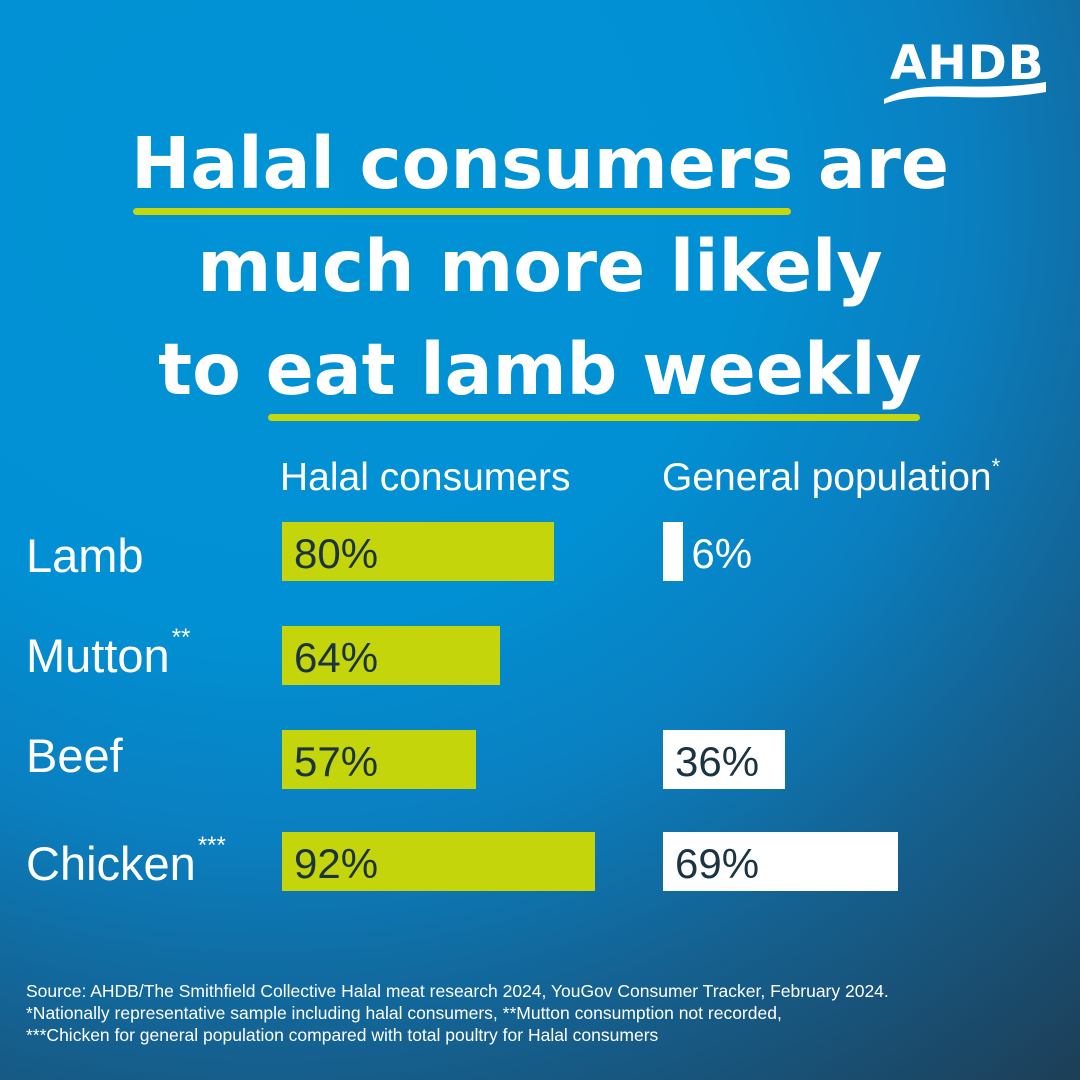  What do you see at coordinates (336, 761) in the screenshot?
I see `value-halal-beef: 57%` at bounding box center [336, 761].